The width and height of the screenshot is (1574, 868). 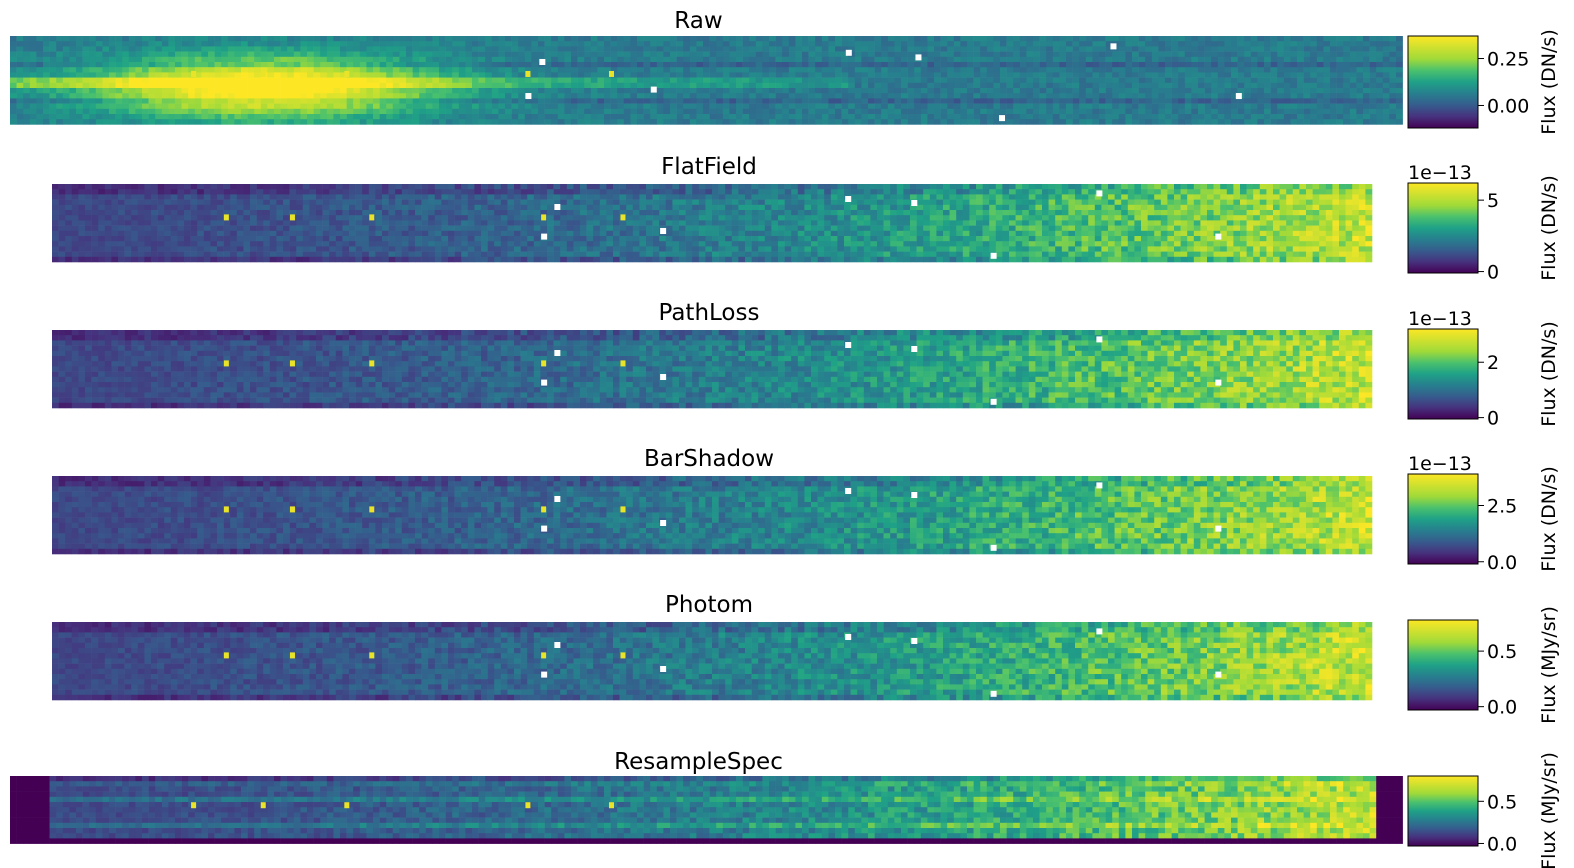 I want to click on masked-pixel, so click(x=1002, y=118).